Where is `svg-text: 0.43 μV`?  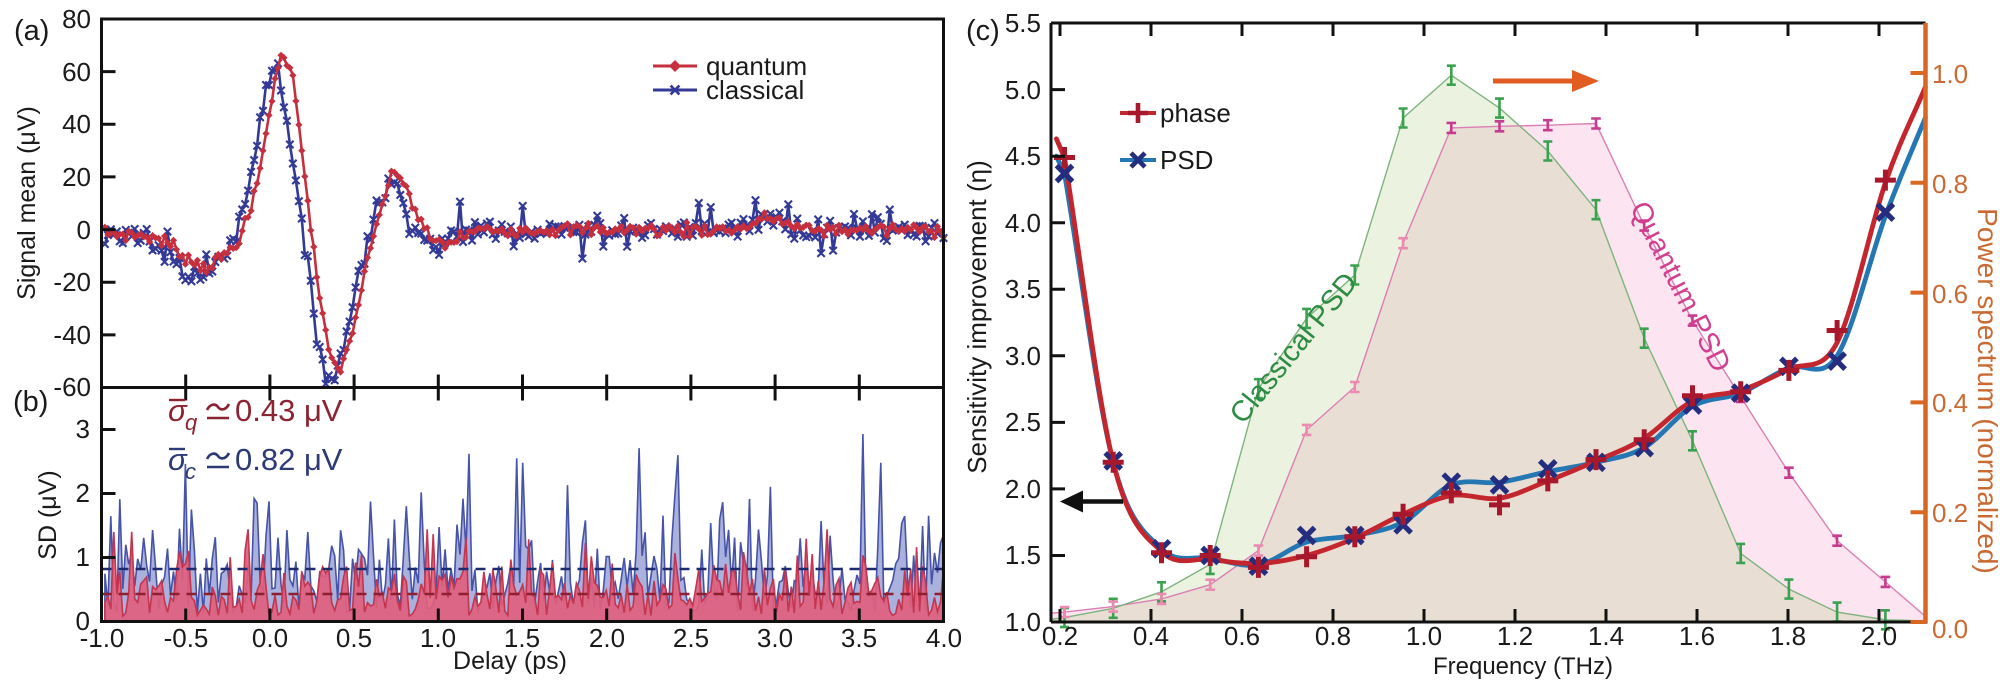 svg-text: 0.43 μV is located at coordinates (289, 410).